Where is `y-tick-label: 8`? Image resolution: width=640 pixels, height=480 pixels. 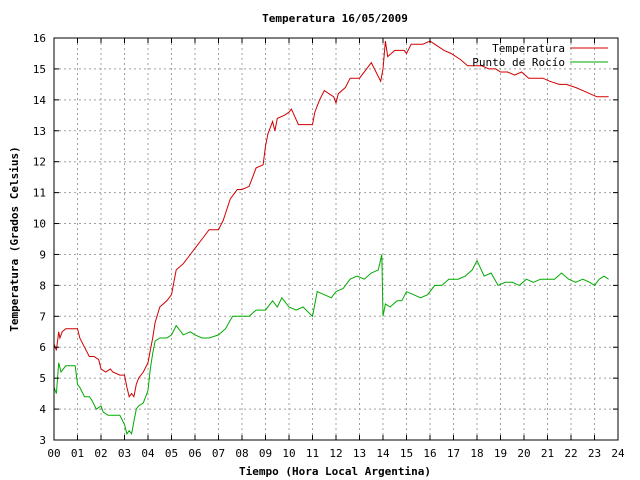
y-tick-label: 8 is located at coordinates (42, 285).